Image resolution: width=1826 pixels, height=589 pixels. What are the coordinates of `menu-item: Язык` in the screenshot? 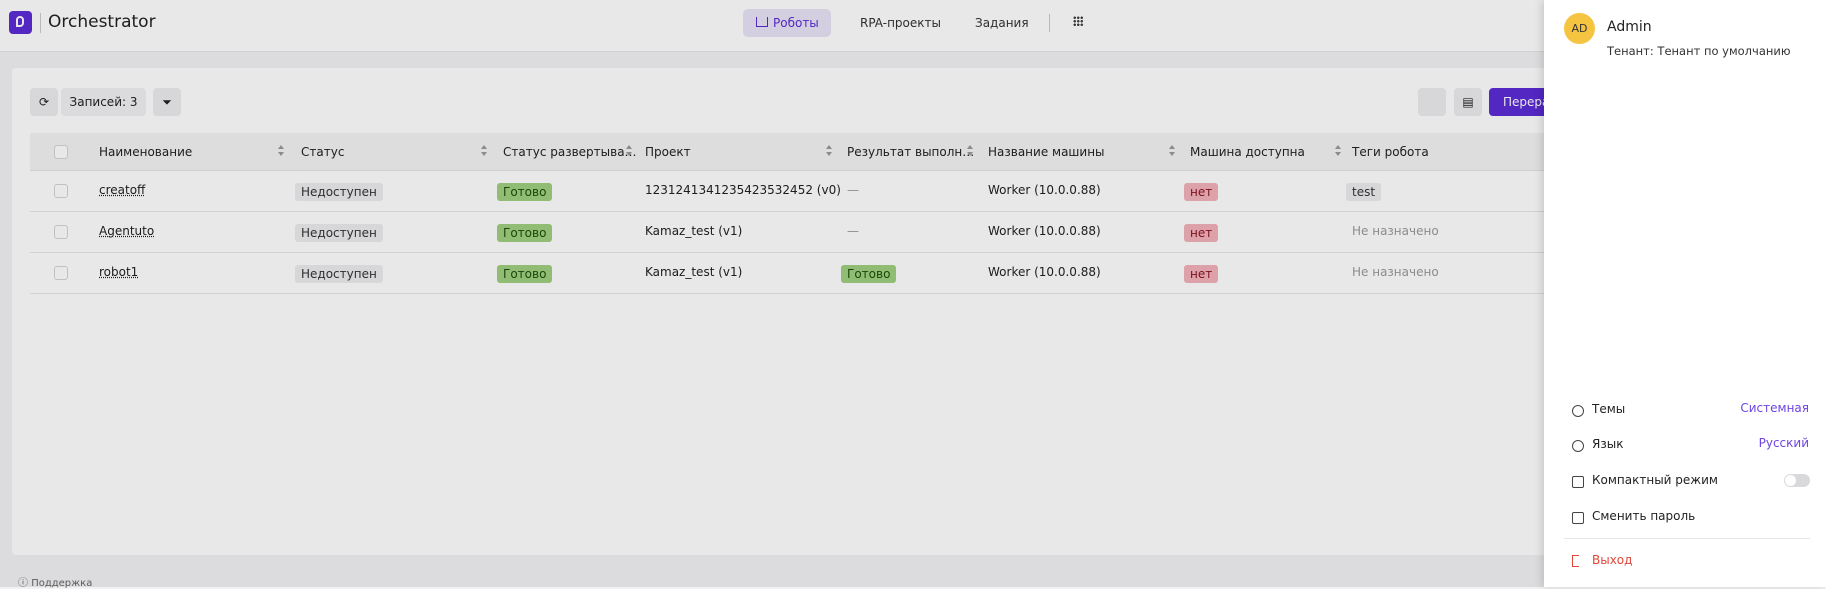 It's located at (1607, 444).